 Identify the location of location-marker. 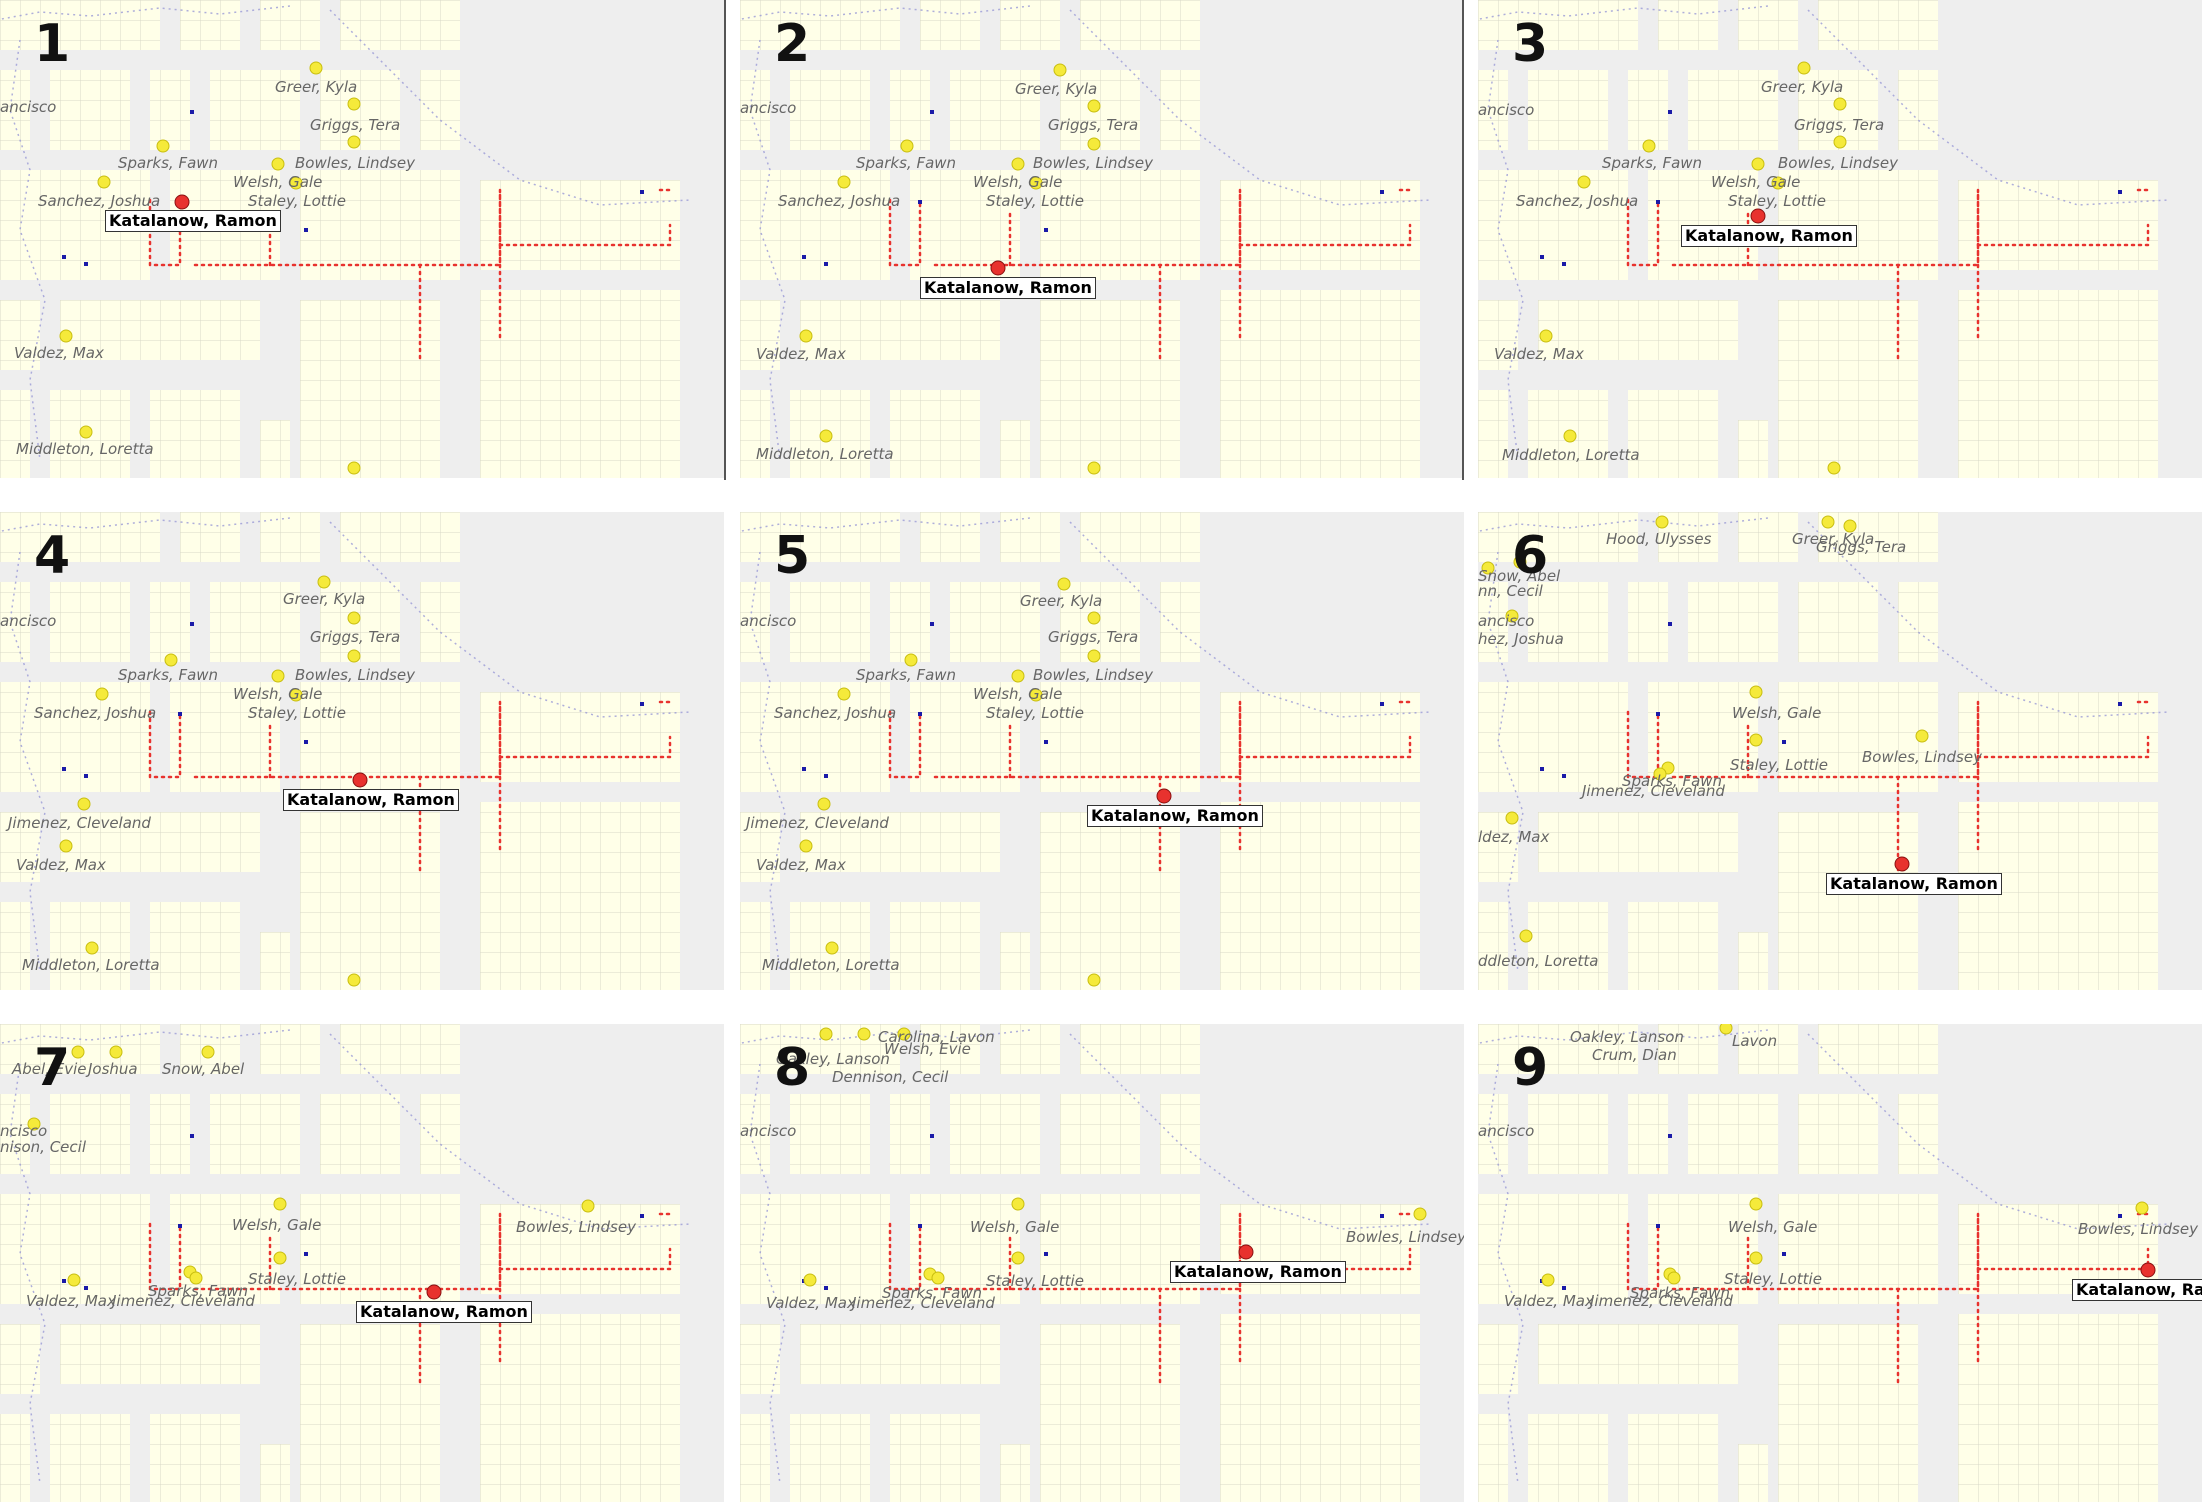
(642, 1216).